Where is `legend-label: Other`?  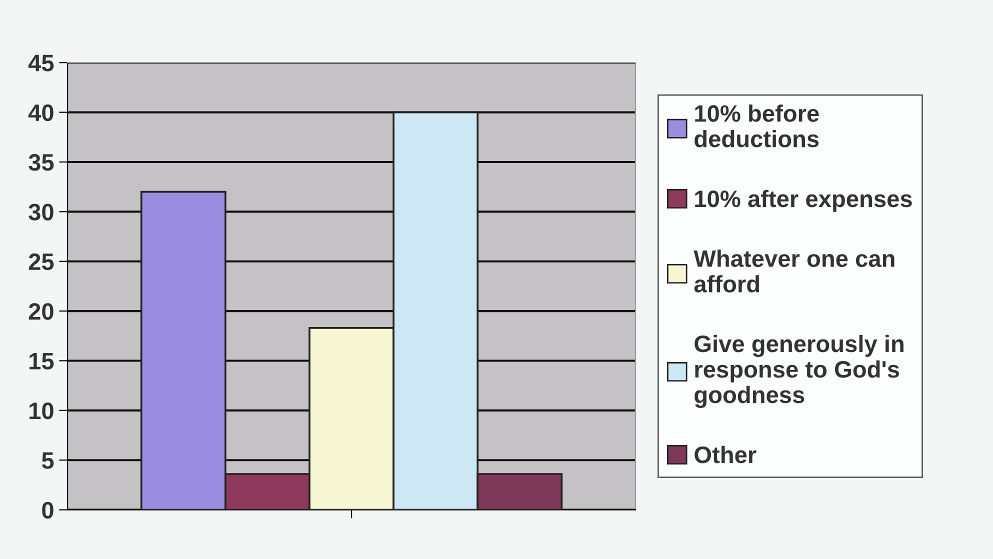 legend-label: Other is located at coordinates (725, 455).